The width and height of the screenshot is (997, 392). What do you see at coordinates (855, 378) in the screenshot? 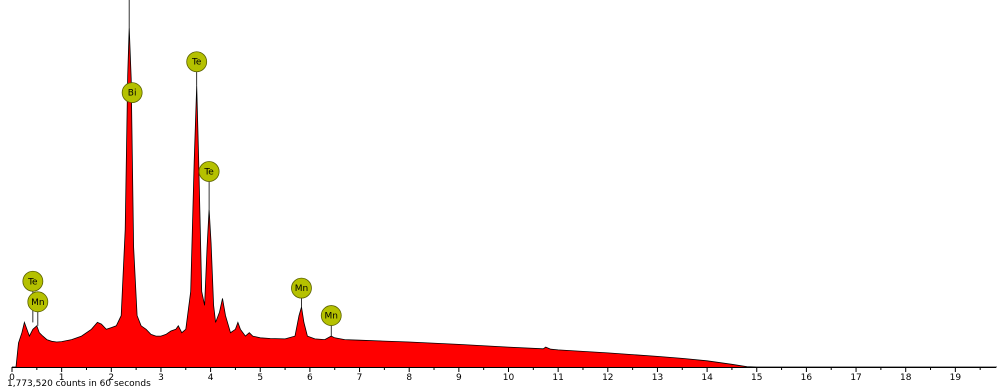
I see `x-tick-label: 17` at bounding box center [855, 378].